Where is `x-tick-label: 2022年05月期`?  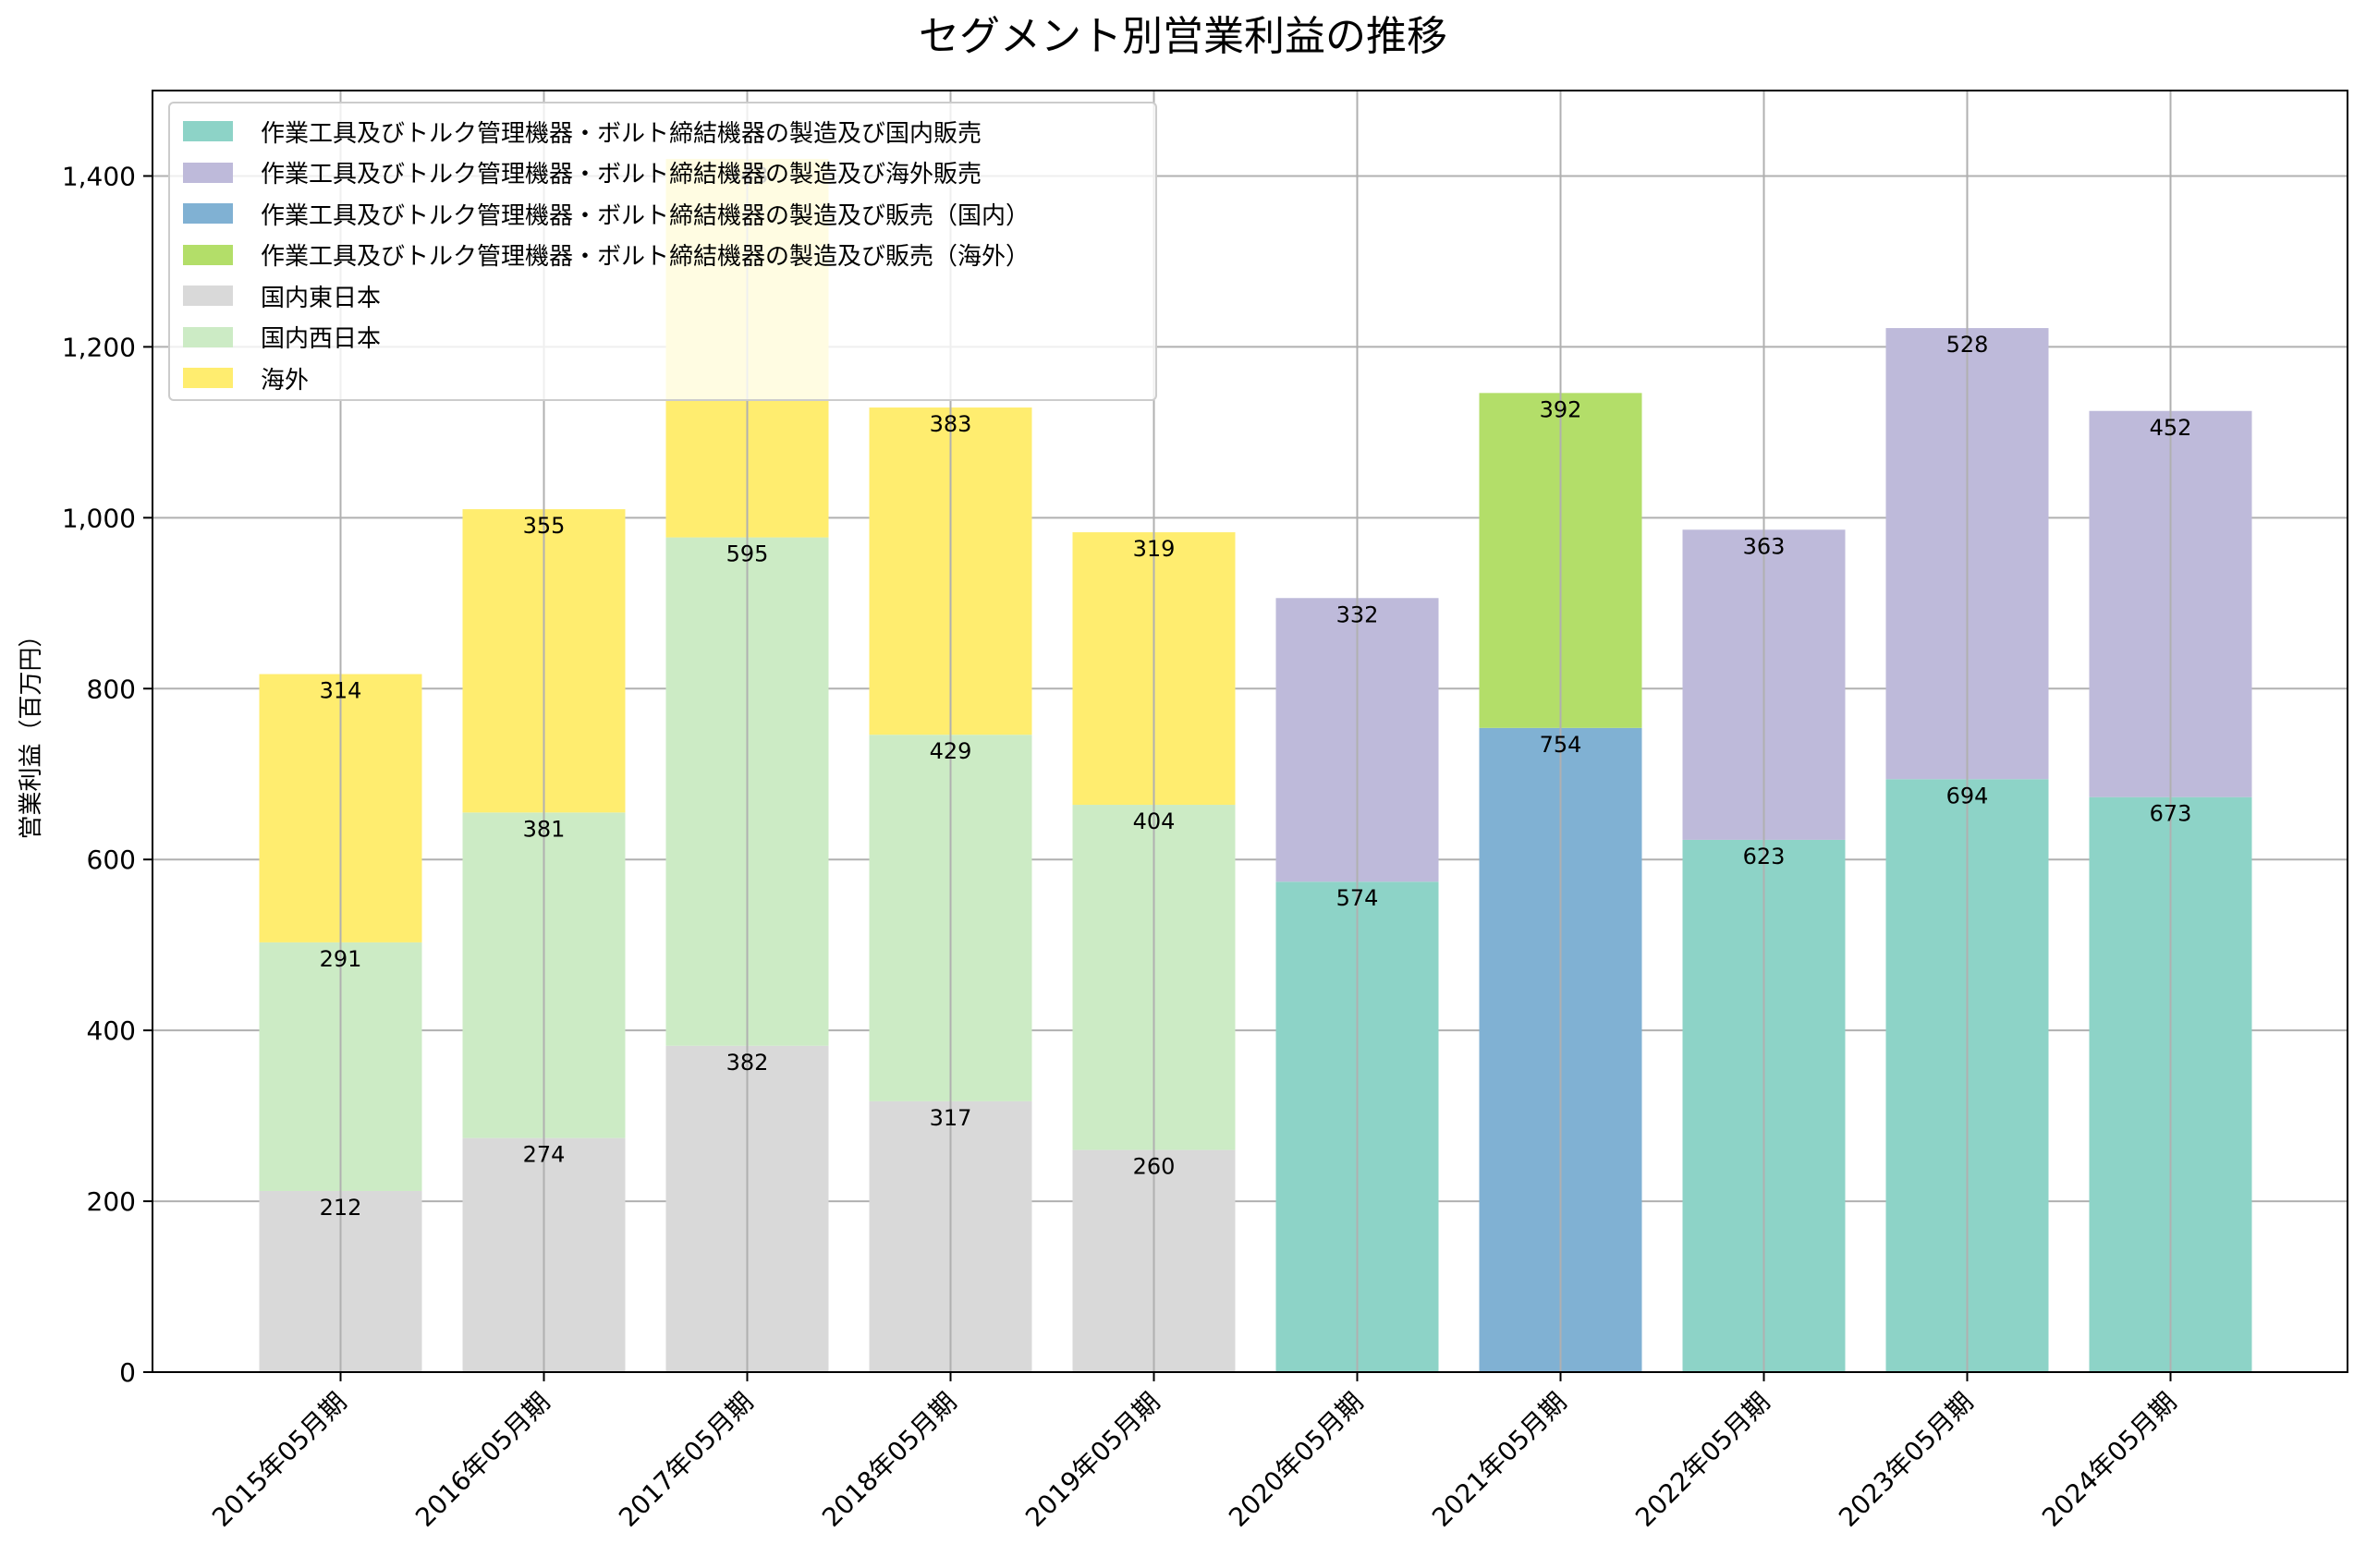
x-tick-label: 2022年05月期 is located at coordinates (1702, 1460).